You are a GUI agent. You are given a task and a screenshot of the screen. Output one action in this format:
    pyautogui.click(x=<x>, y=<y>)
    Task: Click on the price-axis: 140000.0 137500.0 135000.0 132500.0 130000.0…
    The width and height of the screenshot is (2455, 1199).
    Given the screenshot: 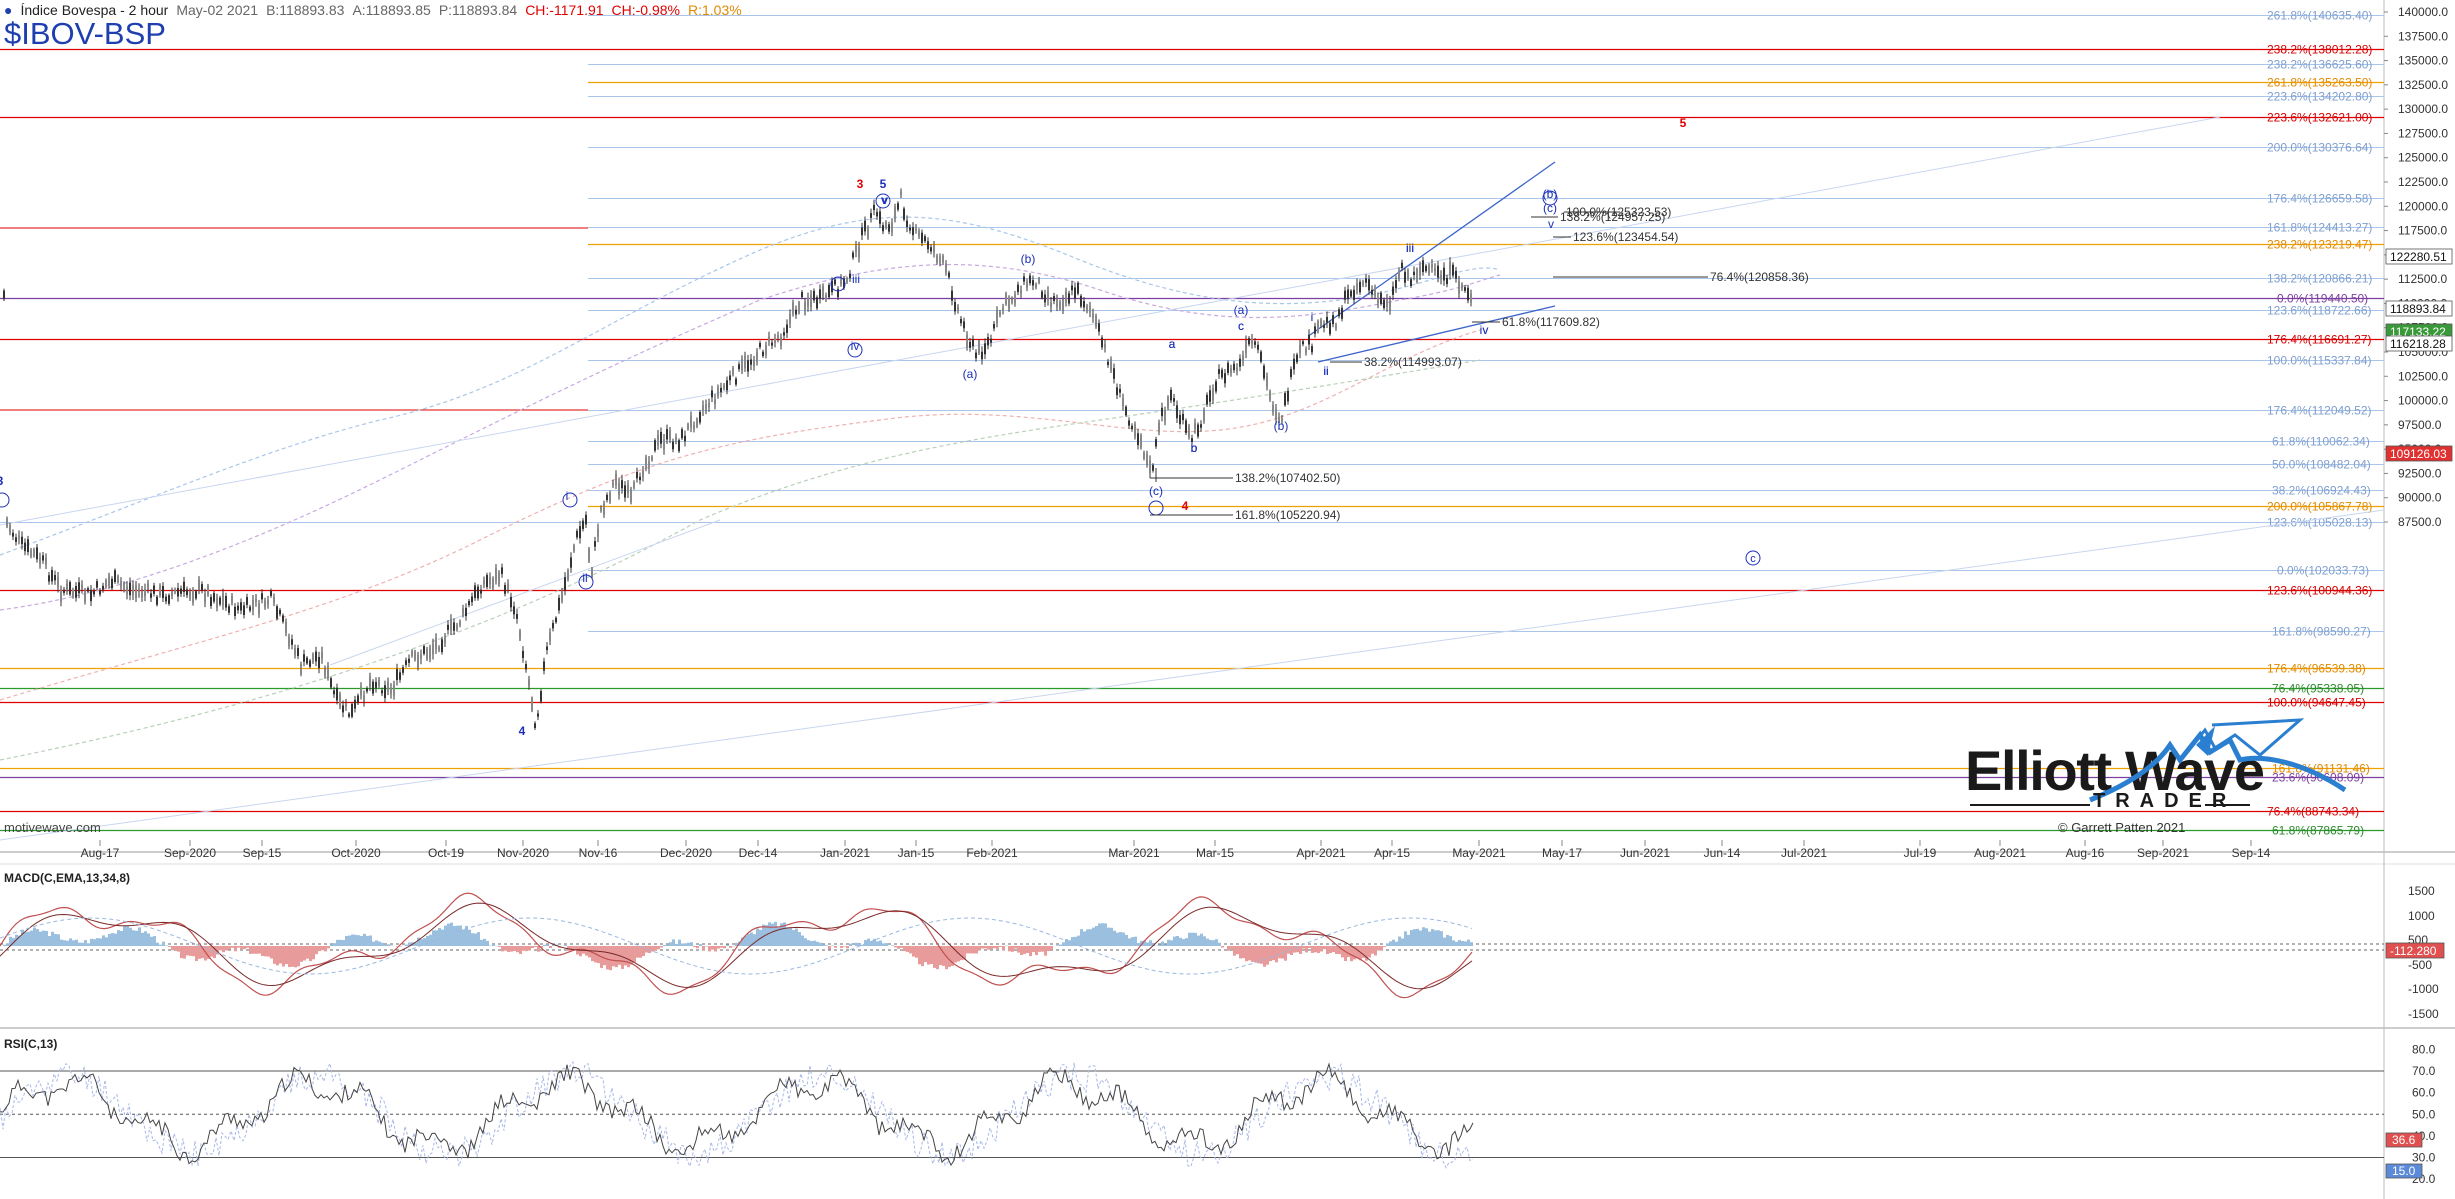 What is the action you would take?
    pyautogui.click(x=2418, y=267)
    